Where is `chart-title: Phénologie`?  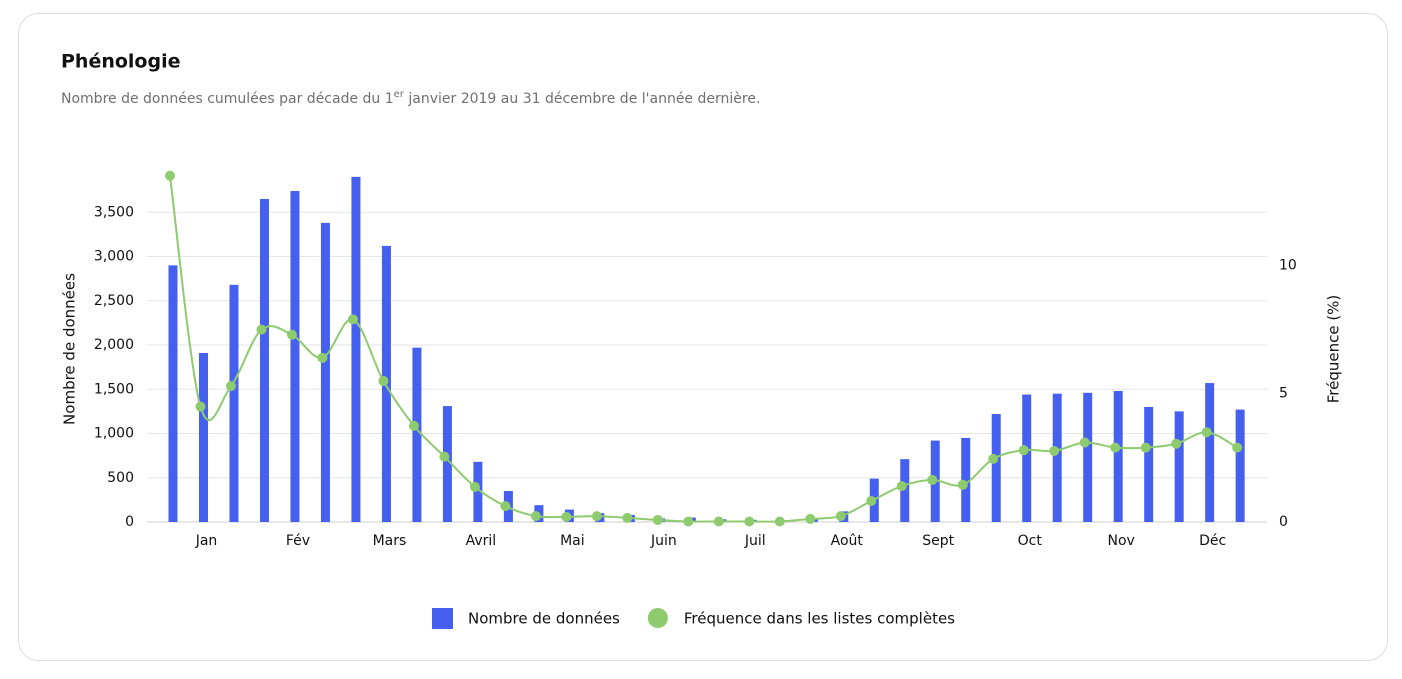 chart-title: Phénologie is located at coordinates (120, 62).